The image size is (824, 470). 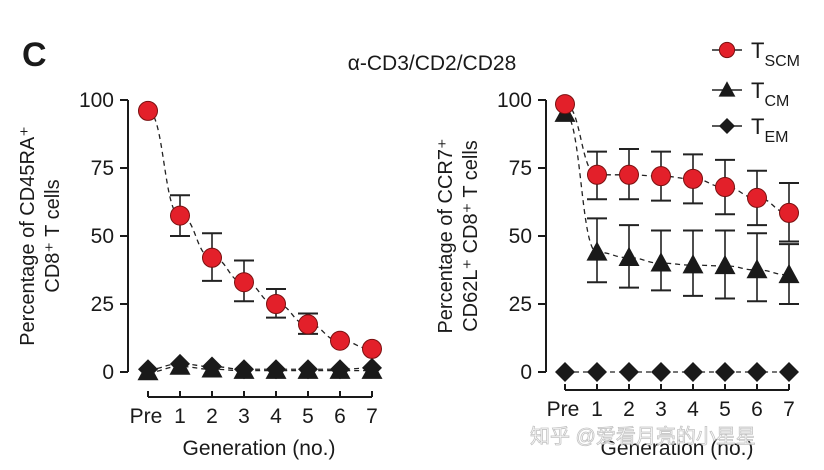 What do you see at coordinates (40, 236) in the screenshot?
I see `left-y-axis-label: Percentage of CD45RA⁺ CD8⁺ T cells` at bounding box center [40, 236].